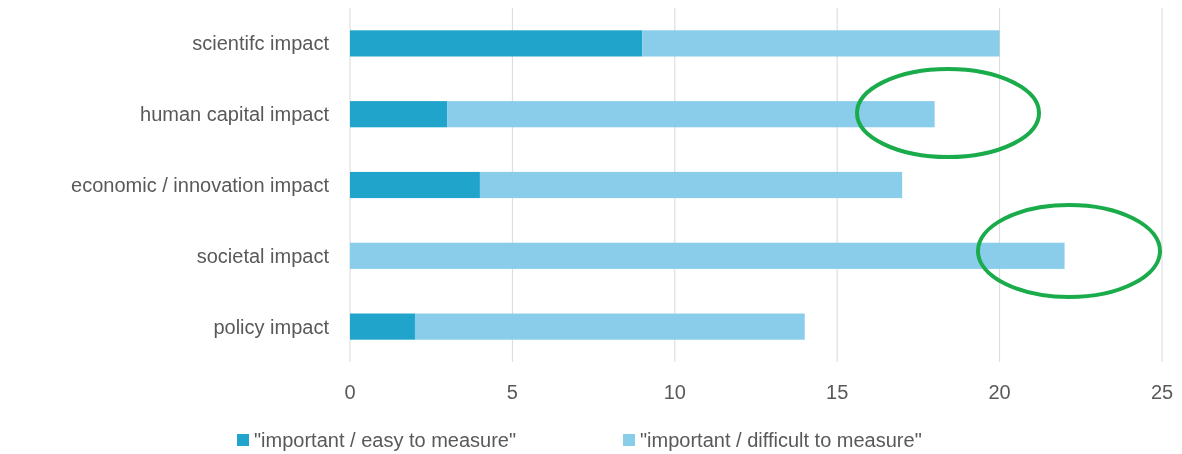 Image resolution: width=1182 pixels, height=454 pixels. I want to click on y-tick-label: societal impact, so click(263, 255).